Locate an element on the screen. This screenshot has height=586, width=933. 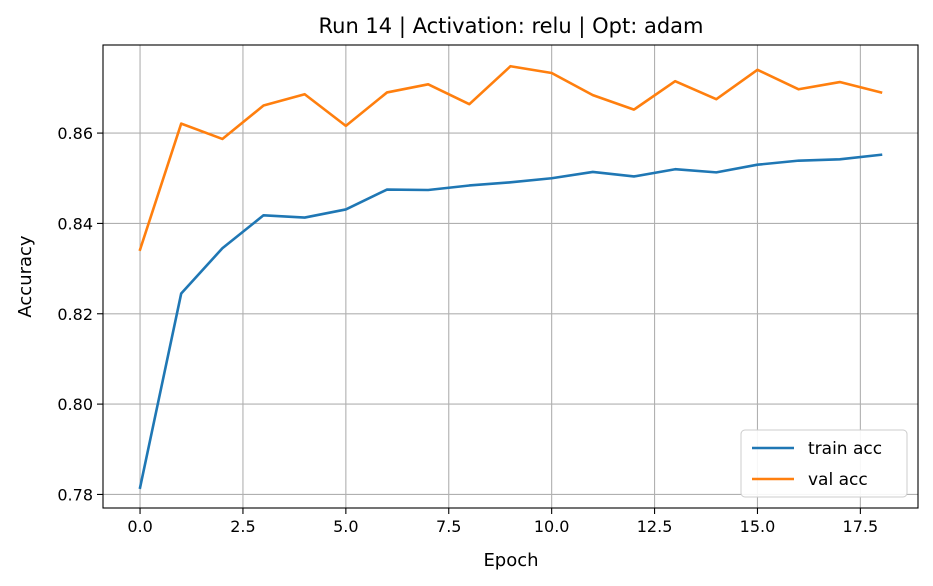
legend: train acc val acc is located at coordinates (824, 463).